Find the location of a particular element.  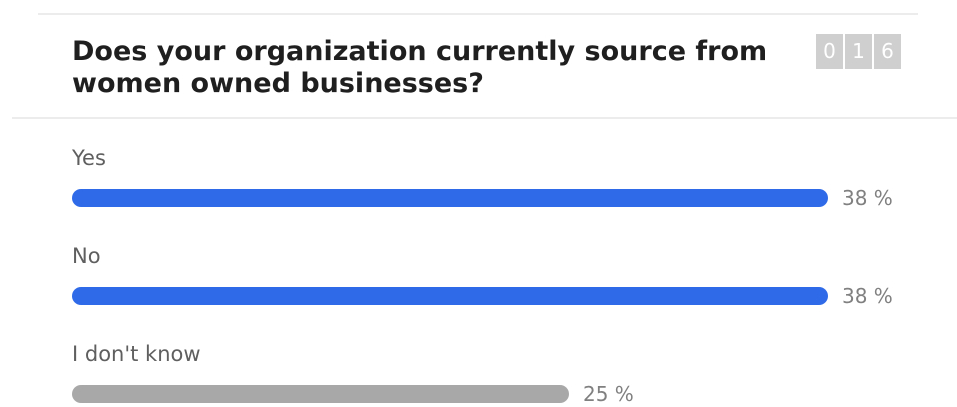

option-label: No is located at coordinates (86, 256).